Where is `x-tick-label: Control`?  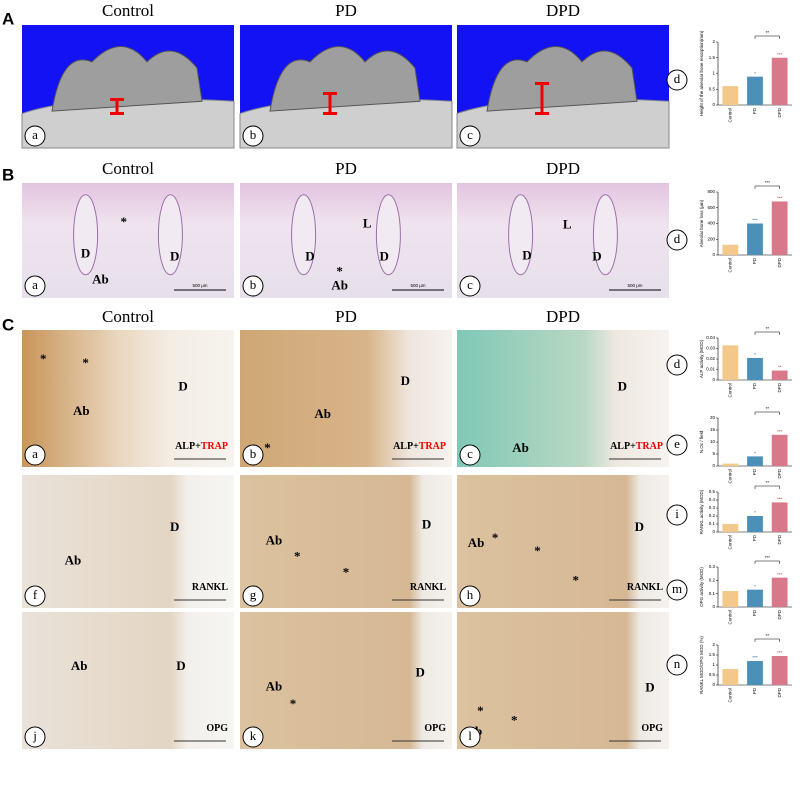 x-tick-label: Control is located at coordinates (730, 390).